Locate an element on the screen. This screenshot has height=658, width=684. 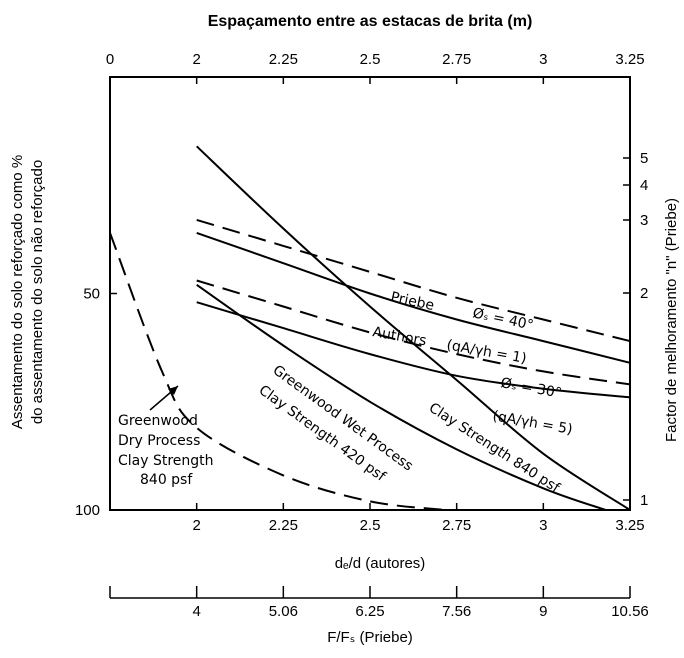
y-tick-label: 50 is located at coordinates (91, 294).